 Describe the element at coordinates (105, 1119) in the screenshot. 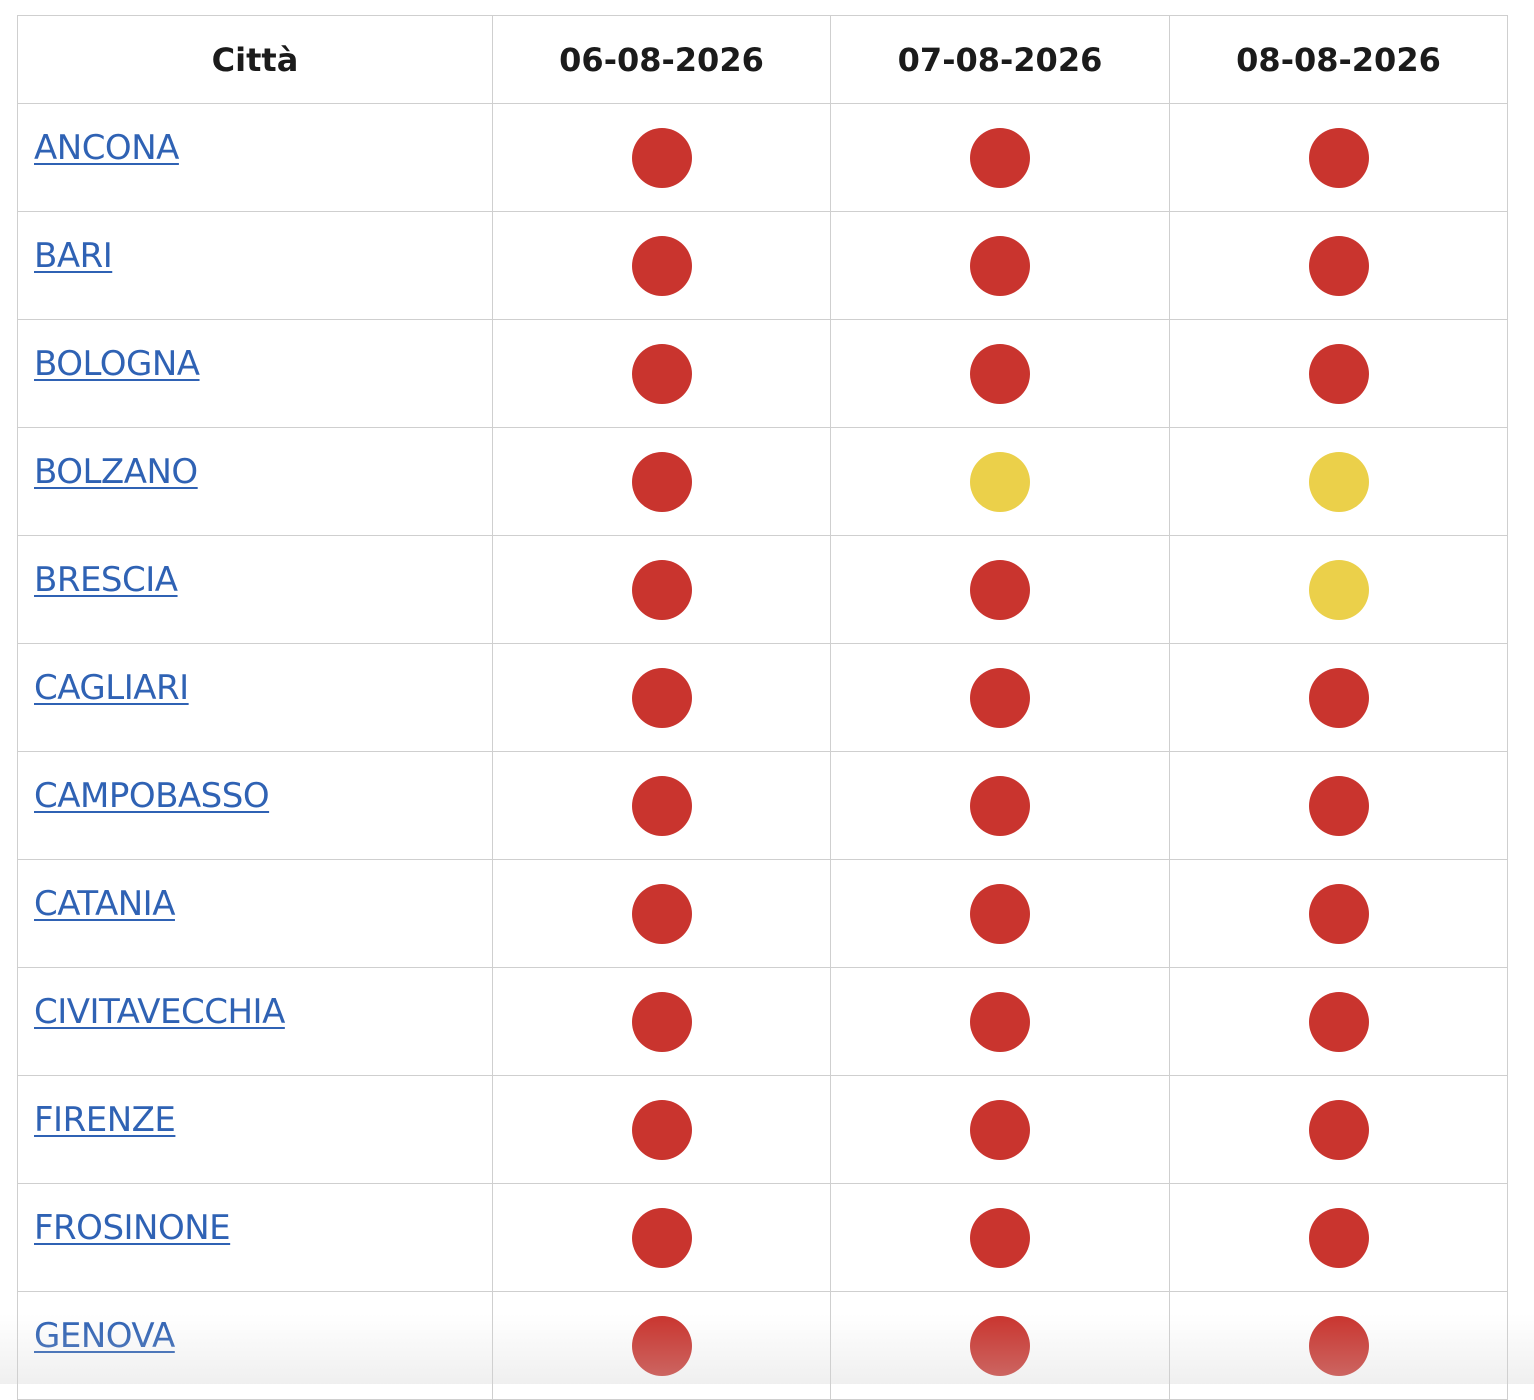

I see `city-link: FIRENZE` at that location.